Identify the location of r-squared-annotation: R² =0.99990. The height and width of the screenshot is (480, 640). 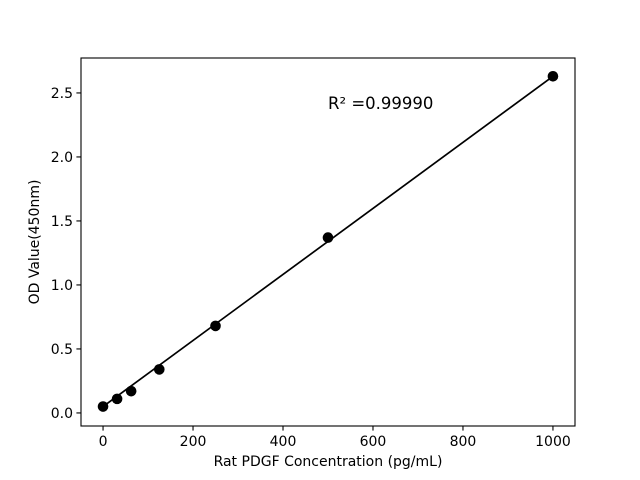
(380, 103).